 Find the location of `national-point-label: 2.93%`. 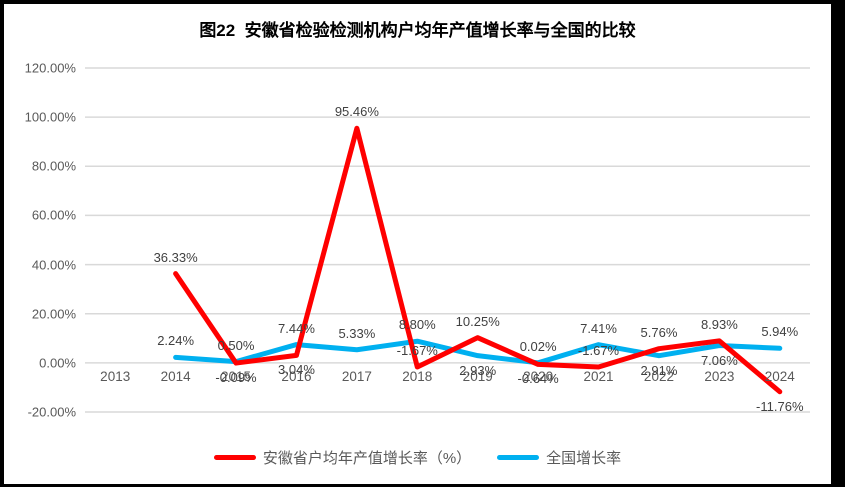

national-point-label: 2.93% is located at coordinates (478, 370).